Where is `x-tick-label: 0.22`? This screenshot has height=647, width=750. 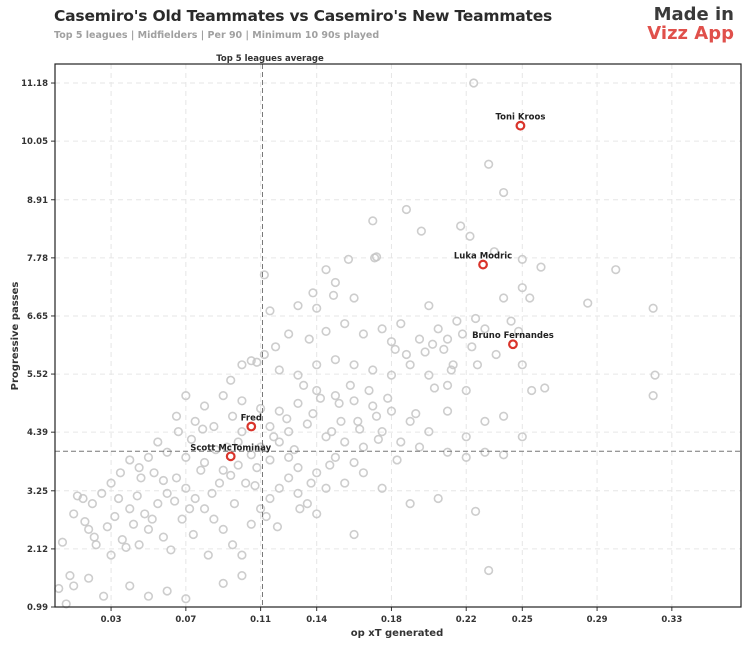 x-tick-label: 0.22 is located at coordinates (466, 620).